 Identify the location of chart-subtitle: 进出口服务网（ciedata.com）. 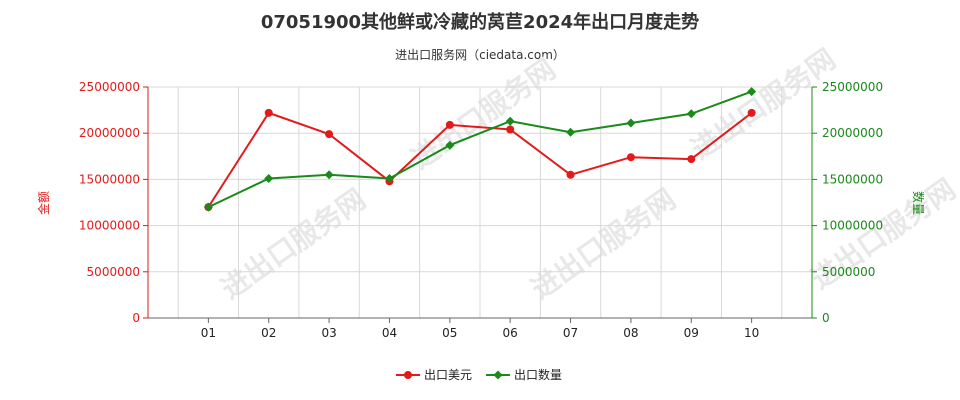
(480, 55).